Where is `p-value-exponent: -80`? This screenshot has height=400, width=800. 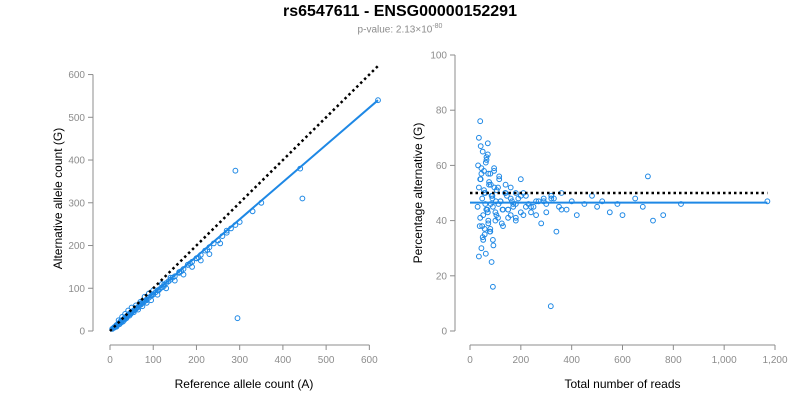
p-value-exponent: -80 is located at coordinates (437, 26).